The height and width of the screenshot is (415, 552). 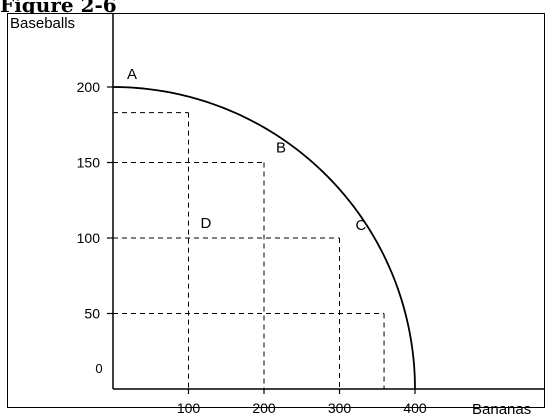 I want to click on y-axis-label: Baseballs, so click(x=42, y=23).